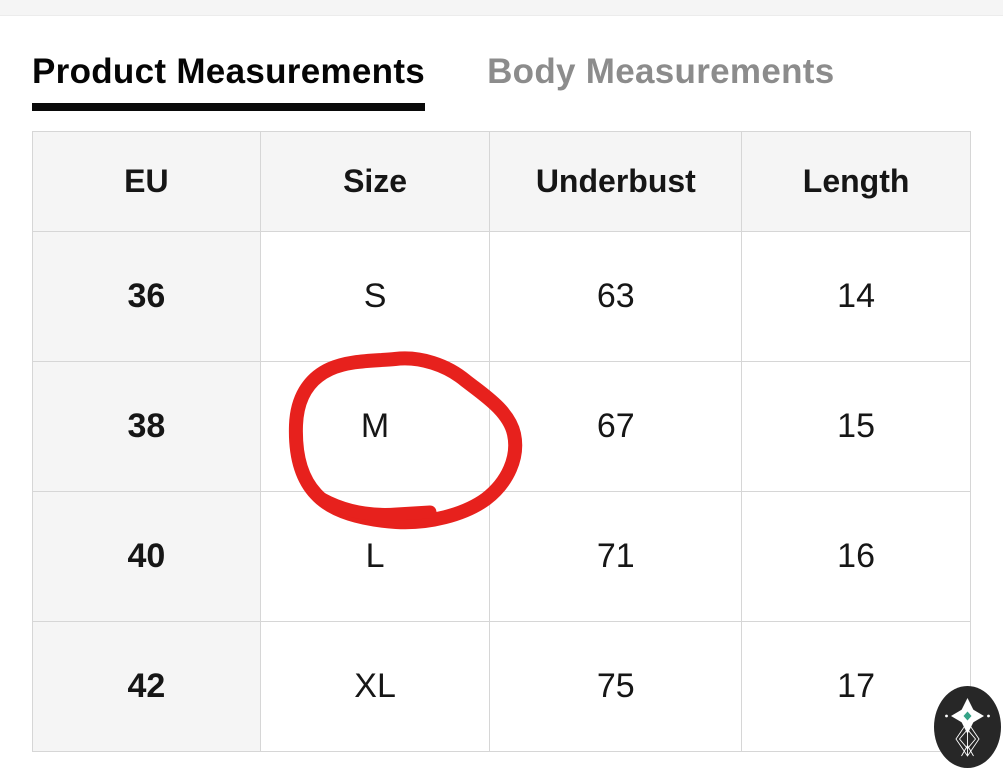 The width and height of the screenshot is (1003, 768). What do you see at coordinates (616, 181) in the screenshot?
I see `column-header-underbust: Underbust` at bounding box center [616, 181].